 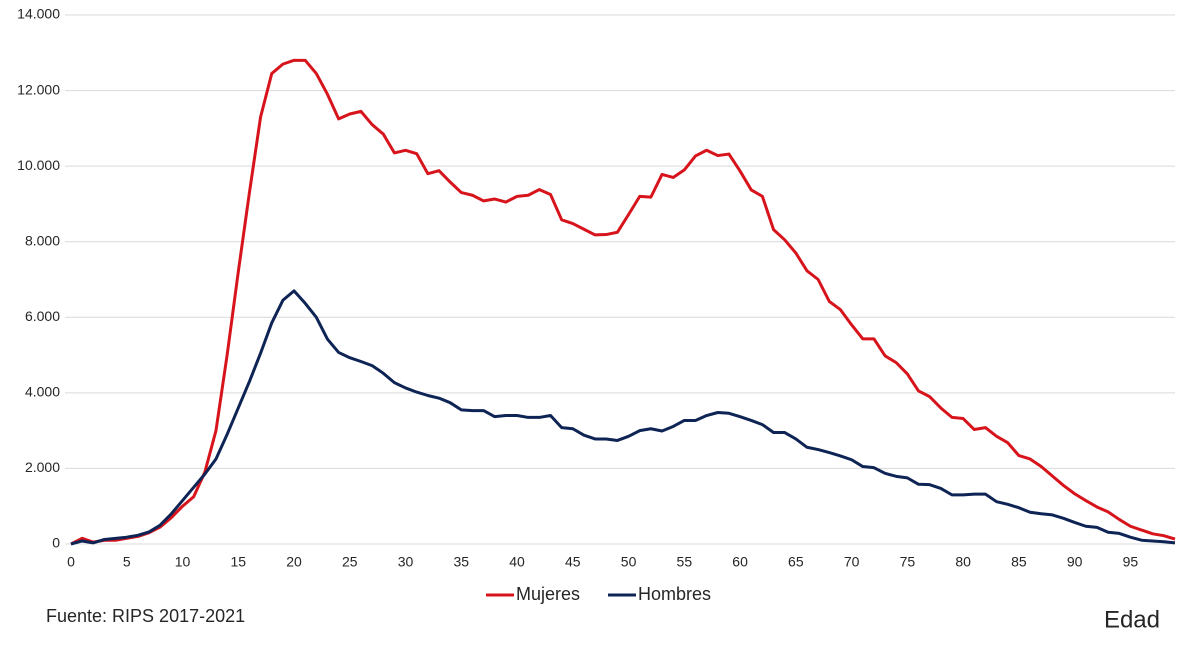 What do you see at coordinates (674, 594) in the screenshot?
I see `legend-label: Hombres` at bounding box center [674, 594].